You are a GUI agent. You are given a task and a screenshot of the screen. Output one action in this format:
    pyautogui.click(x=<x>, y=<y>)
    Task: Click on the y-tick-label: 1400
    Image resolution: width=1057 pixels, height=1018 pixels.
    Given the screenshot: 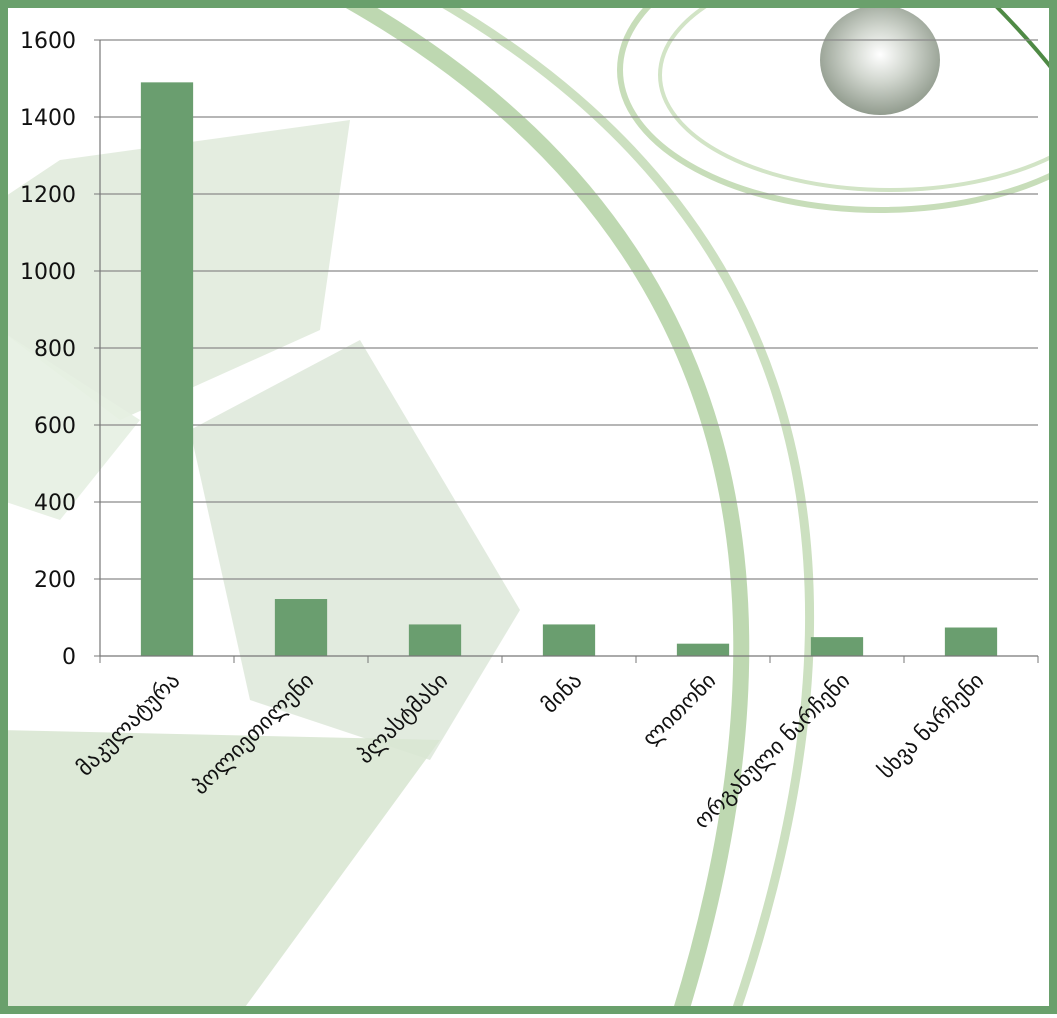 What is the action you would take?
    pyautogui.click(x=48, y=118)
    